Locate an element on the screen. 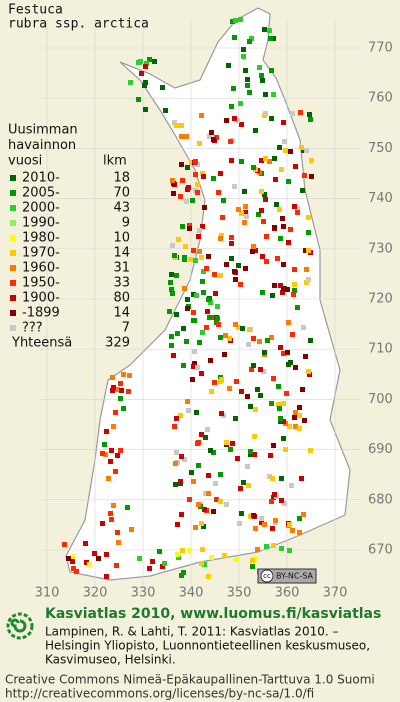  legend-heading: Uusimman is located at coordinates (43, 130).